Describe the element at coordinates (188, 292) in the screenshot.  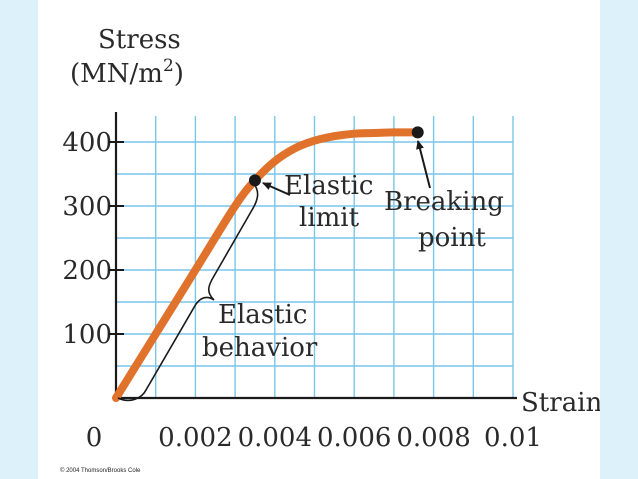
I see `elastic-region-brace` at that location.